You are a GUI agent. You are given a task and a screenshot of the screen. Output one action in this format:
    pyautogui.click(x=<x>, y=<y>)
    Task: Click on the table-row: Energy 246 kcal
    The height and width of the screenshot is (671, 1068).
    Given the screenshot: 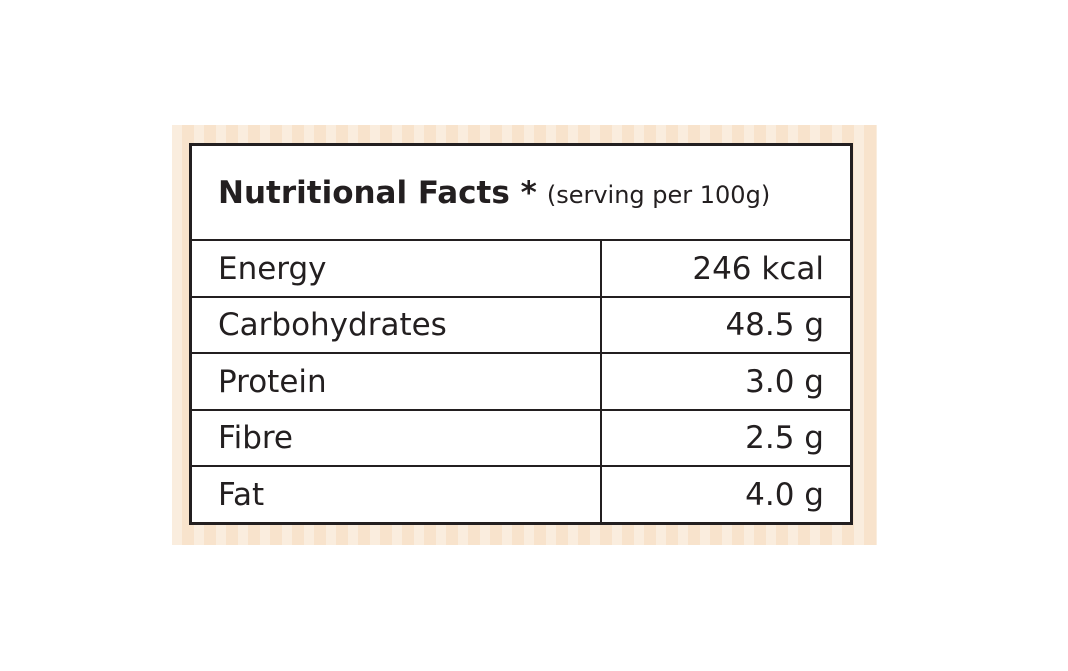 What is the action you would take?
    pyautogui.click(x=521, y=268)
    